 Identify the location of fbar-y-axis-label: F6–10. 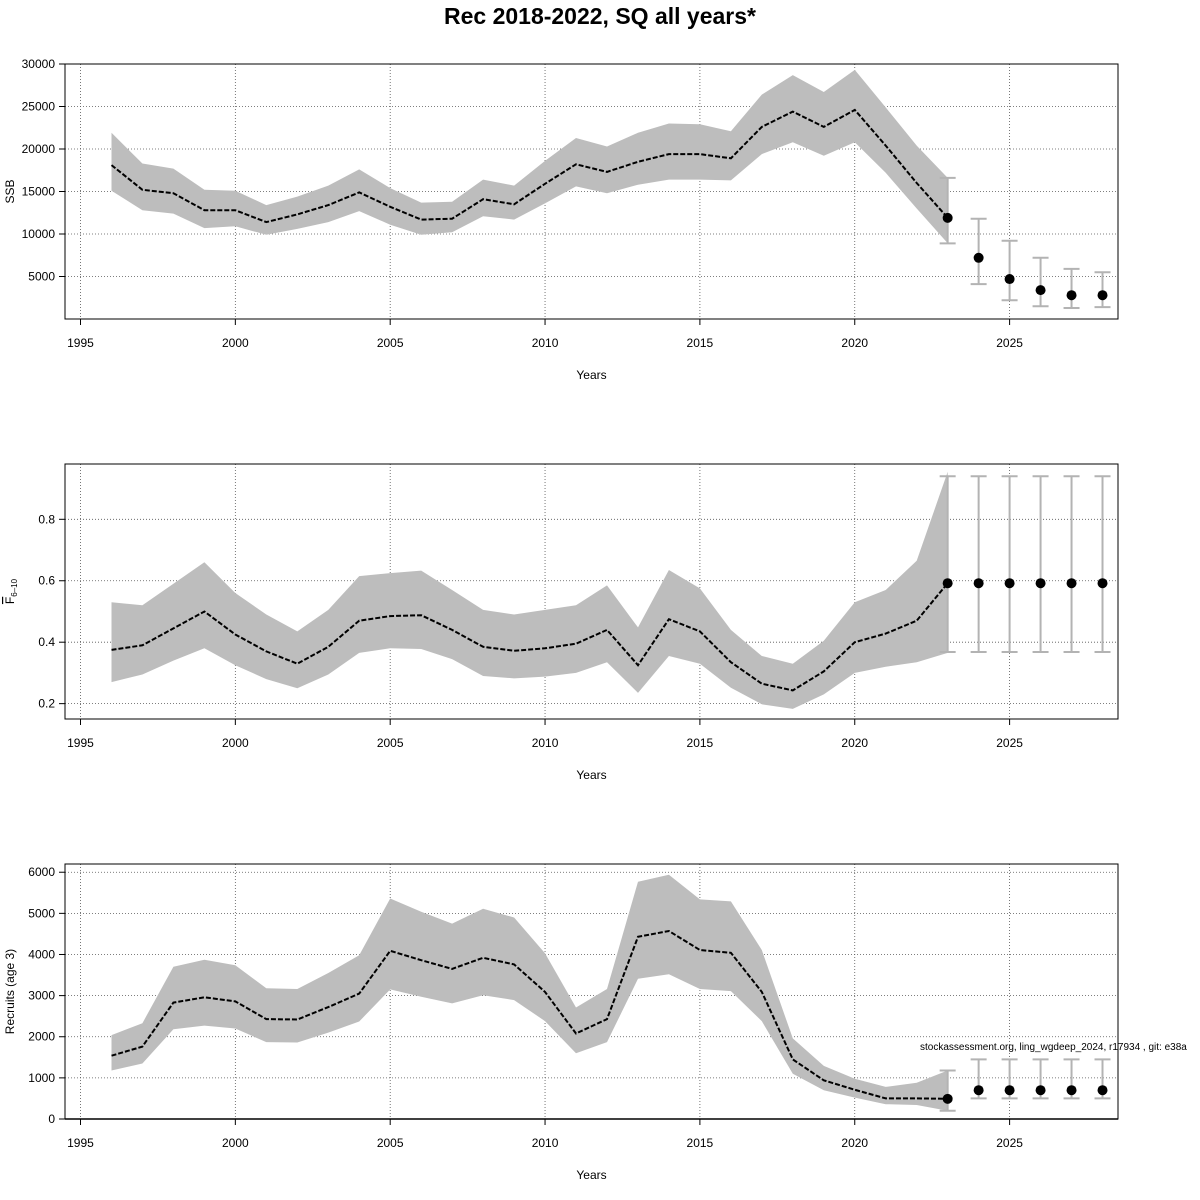
(11, 591).